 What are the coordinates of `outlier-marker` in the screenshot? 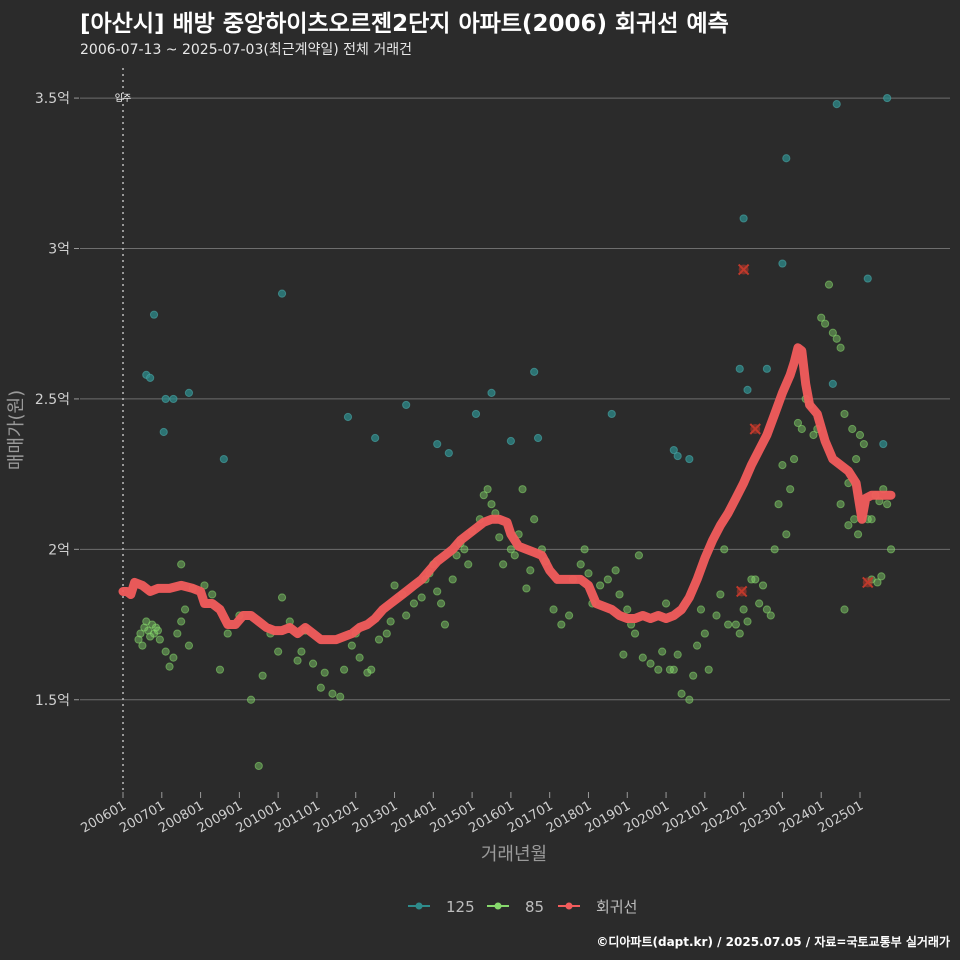 It's located at (868, 582).